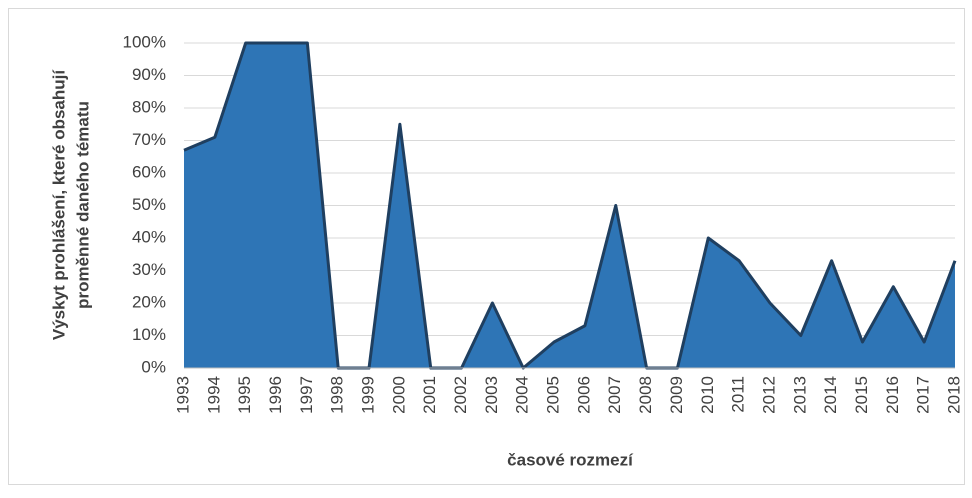 This screenshot has height=498, width=972. I want to click on x-tick-label: 2010, so click(707, 395).